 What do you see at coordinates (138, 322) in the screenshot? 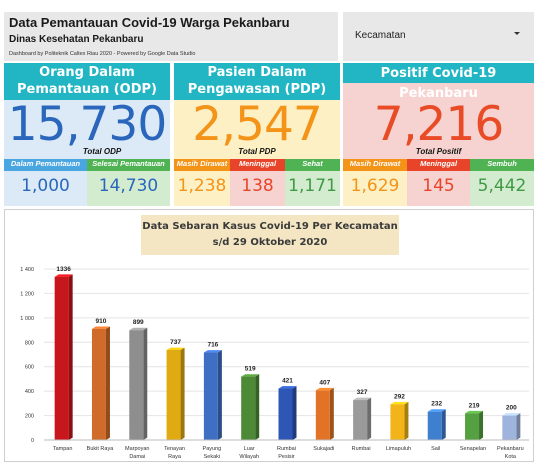
I see `data-label: 899` at bounding box center [138, 322].